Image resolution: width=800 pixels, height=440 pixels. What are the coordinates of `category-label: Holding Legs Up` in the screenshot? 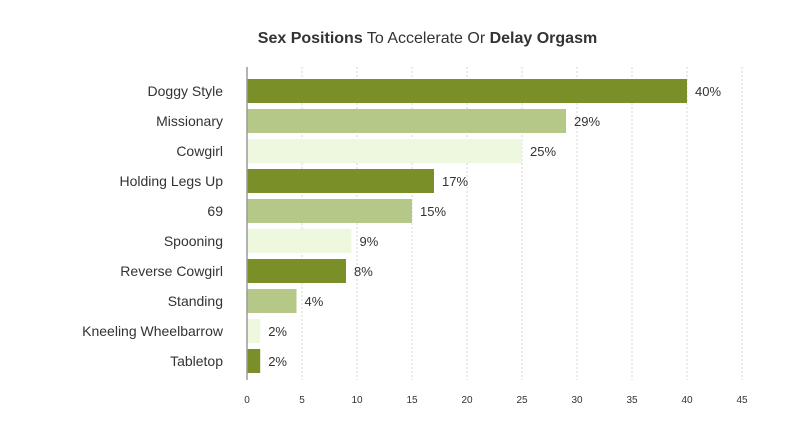 It's located at (171, 181).